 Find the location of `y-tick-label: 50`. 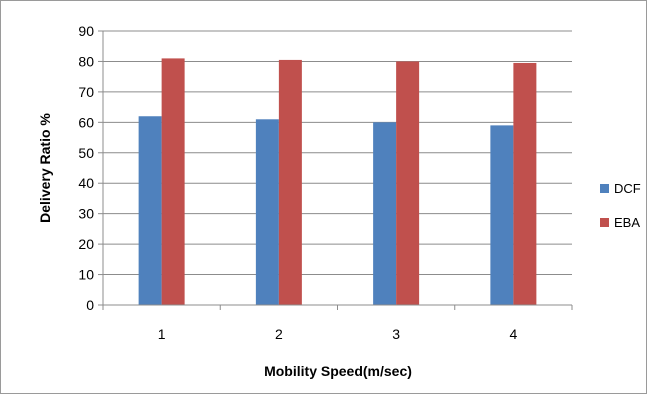

y-tick-label: 50 is located at coordinates (86, 153).